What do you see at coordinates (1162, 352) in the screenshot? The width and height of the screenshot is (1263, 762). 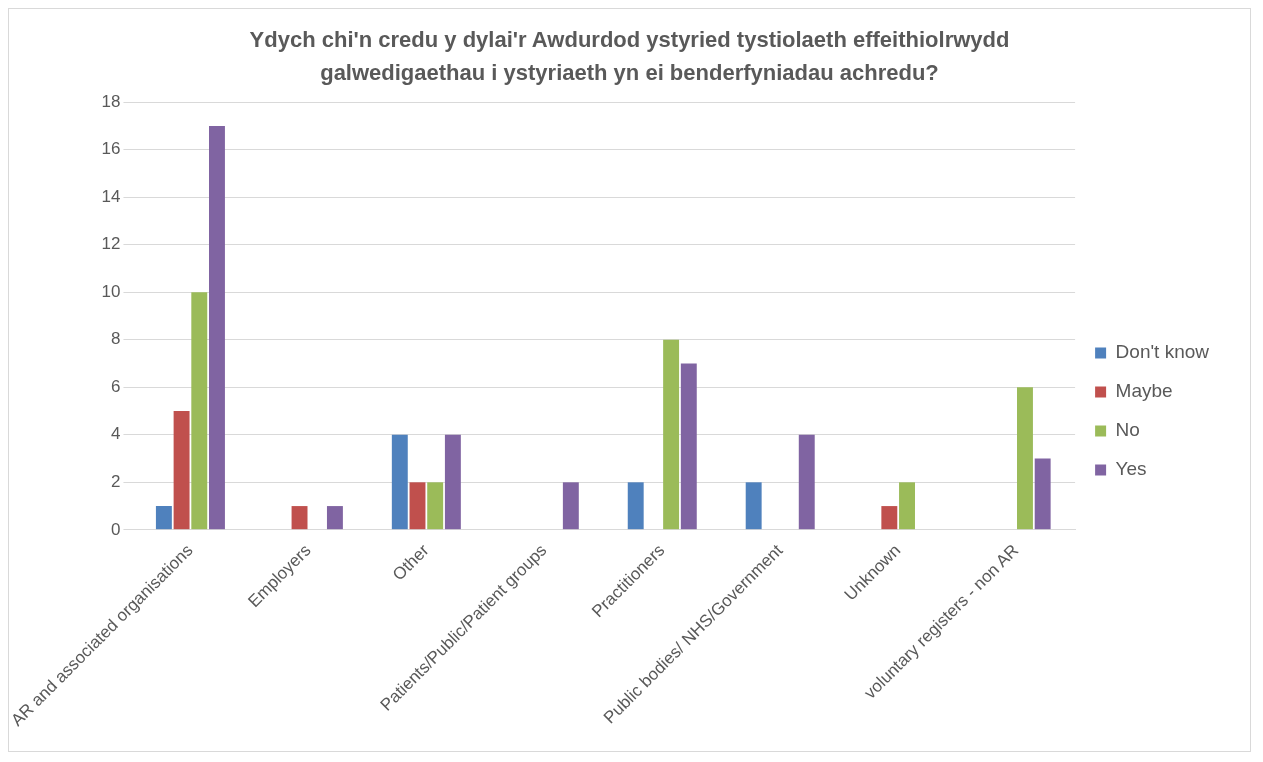 I see `legend-label: Don't know` at bounding box center [1162, 352].